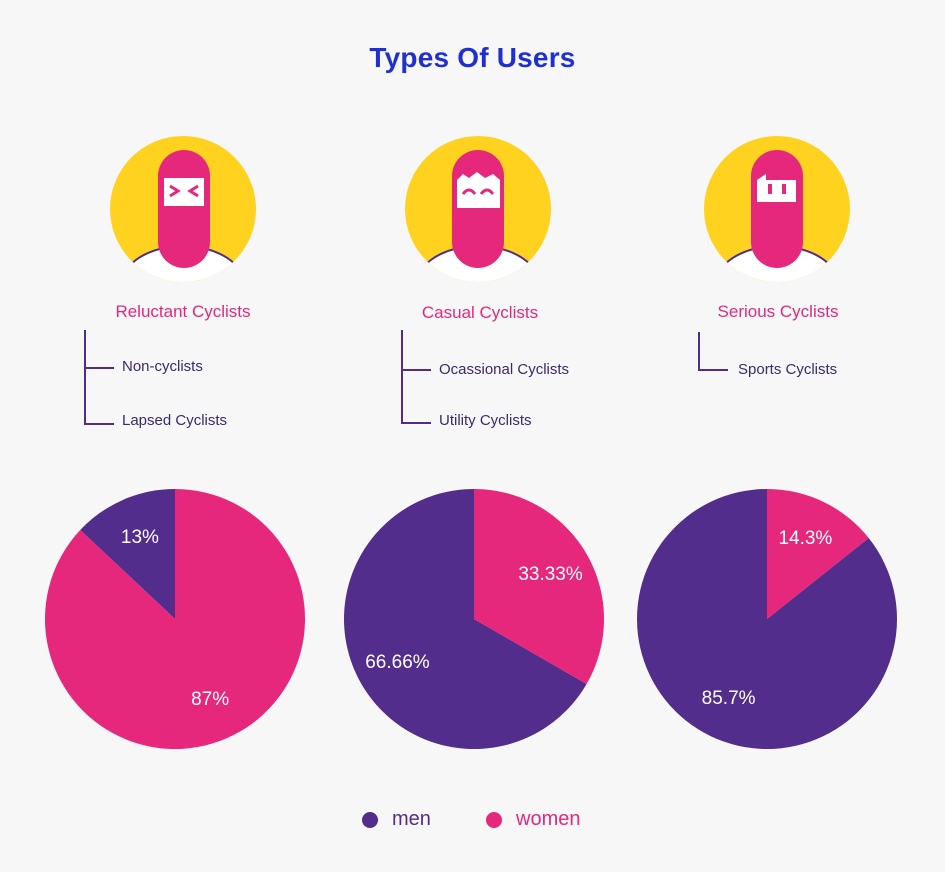 The width and height of the screenshot is (945, 872). Describe the element at coordinates (478, 209) in the screenshot. I see `casual-cyclist-avatar-icon` at that location.